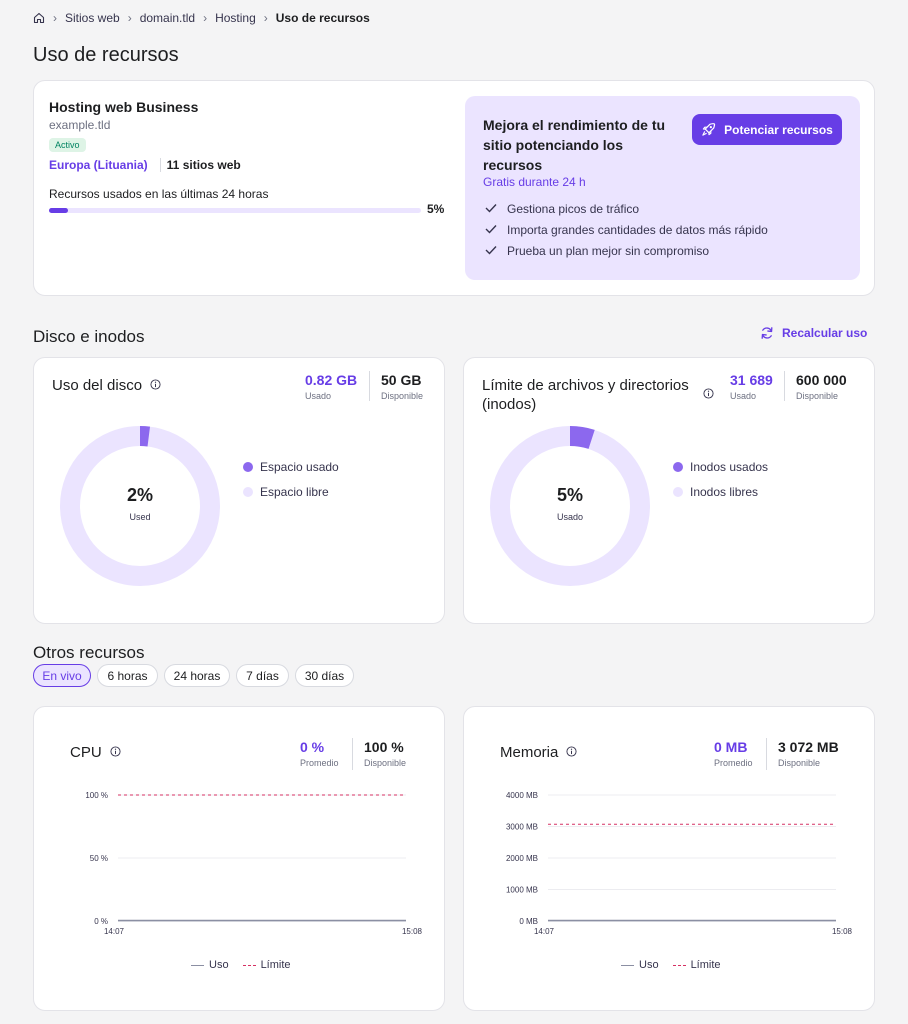 The height and width of the screenshot is (1024, 908). What do you see at coordinates (294, 492) in the screenshot?
I see `legend-label: Espacio libre` at bounding box center [294, 492].